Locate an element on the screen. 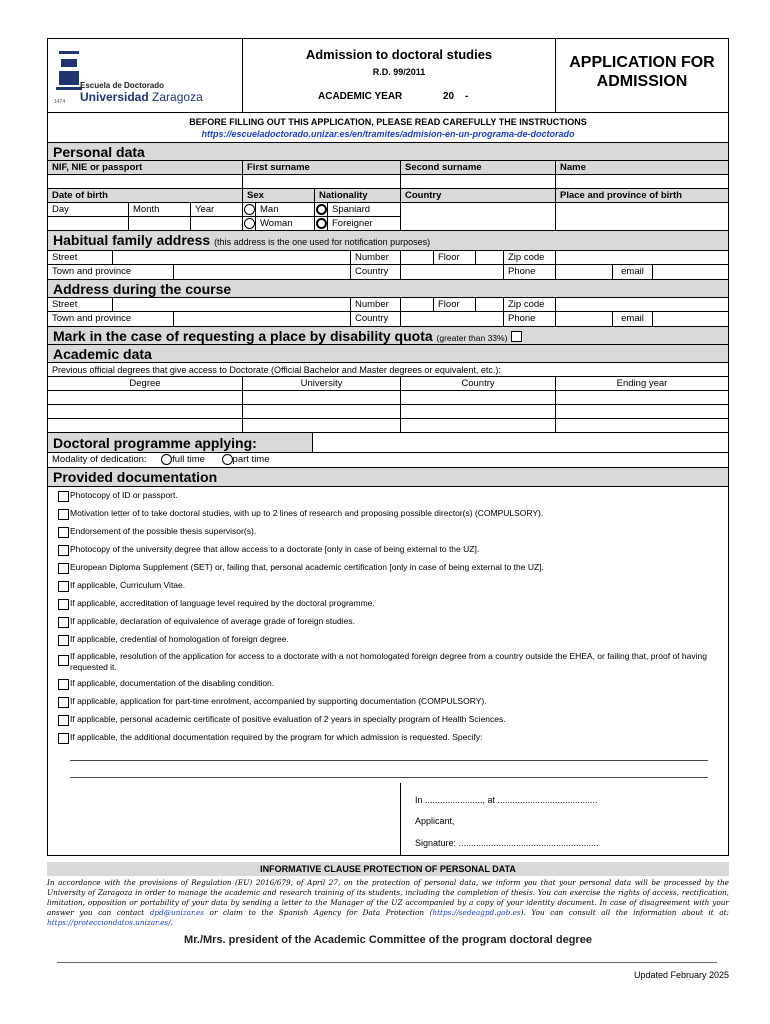  label-nationality: Nationality is located at coordinates (357, 195).